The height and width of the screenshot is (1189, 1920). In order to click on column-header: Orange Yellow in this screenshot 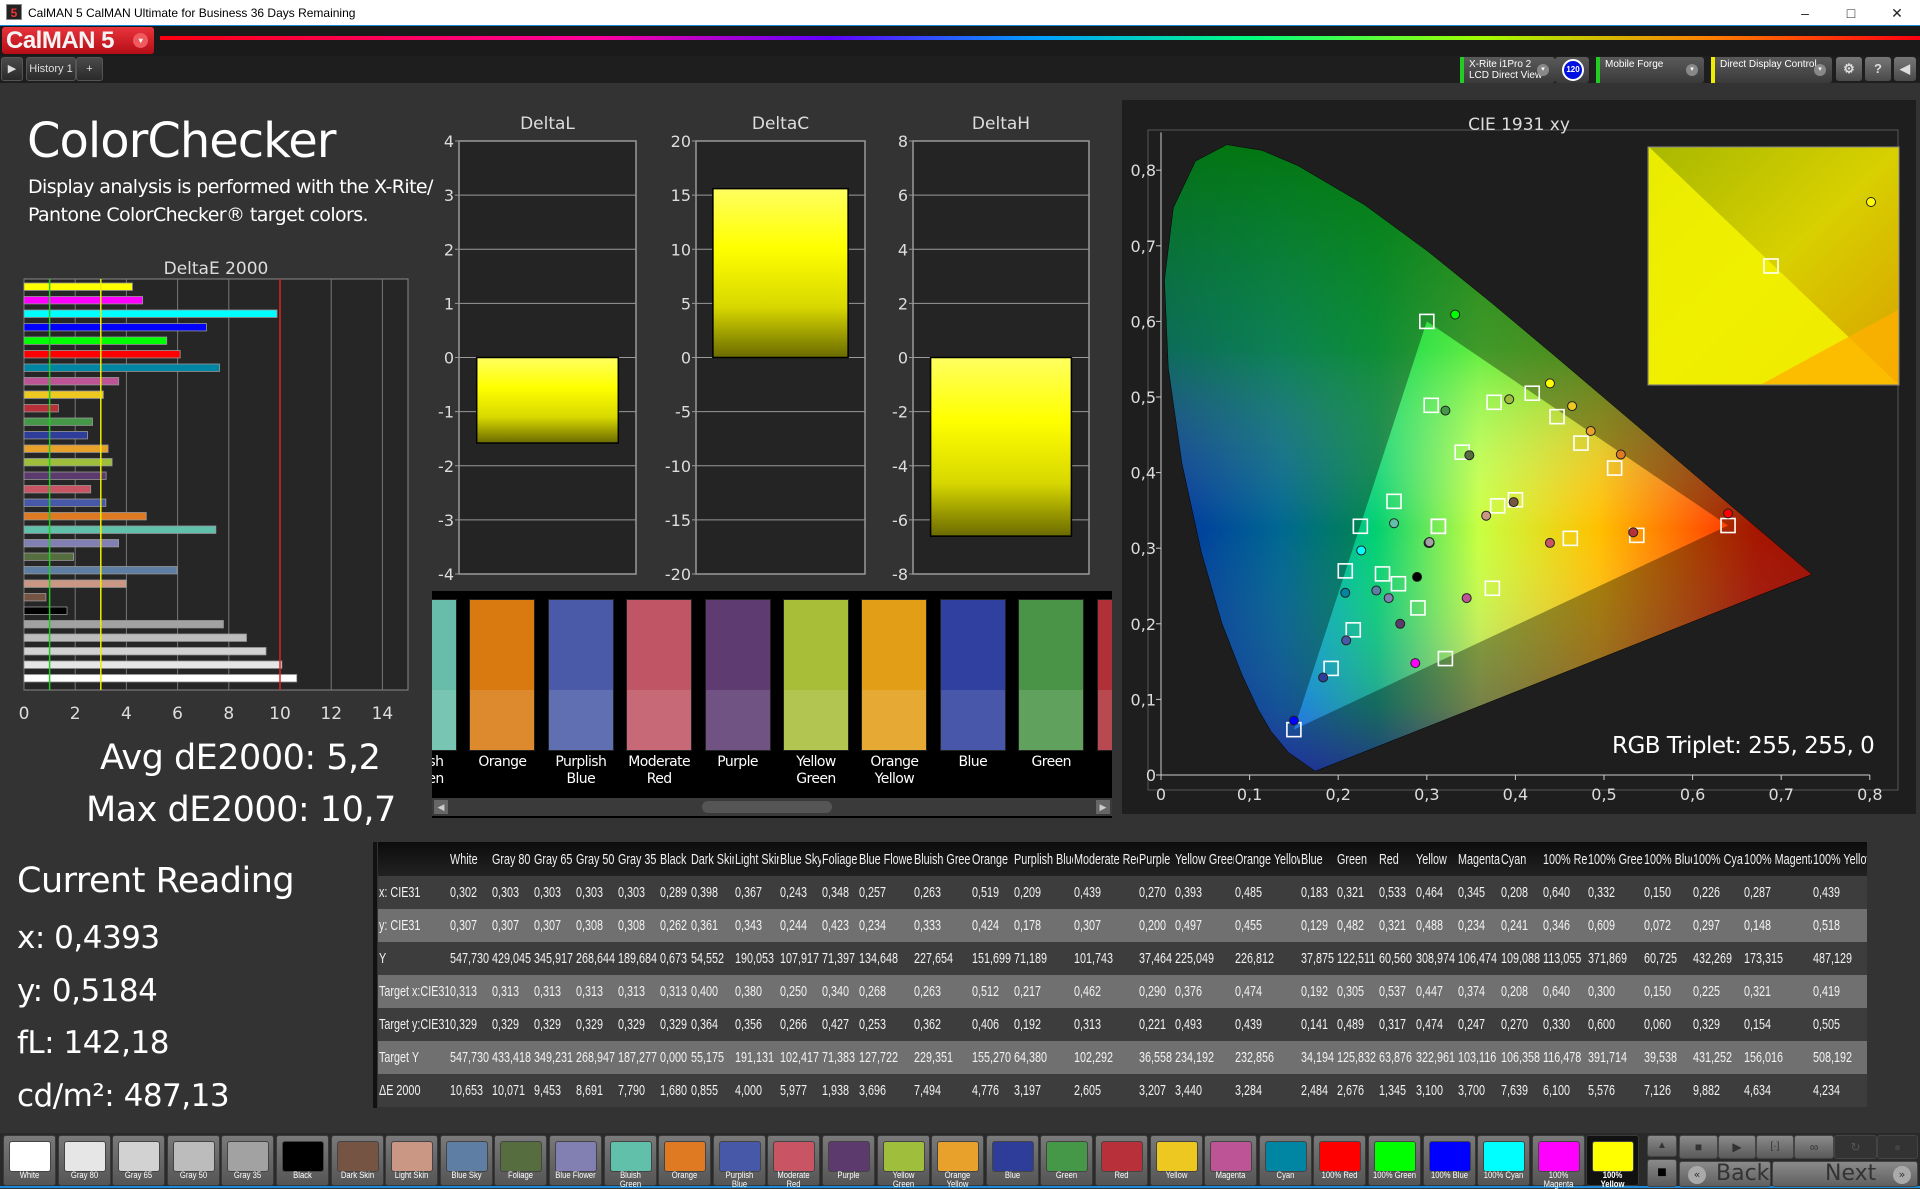, I will do `click(1267, 859)`.